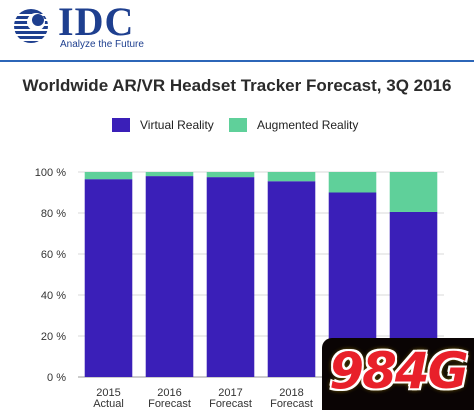 Image resolution: width=474 pixels, height=410 pixels. I want to click on watermark-text: 984G, so click(398, 371).